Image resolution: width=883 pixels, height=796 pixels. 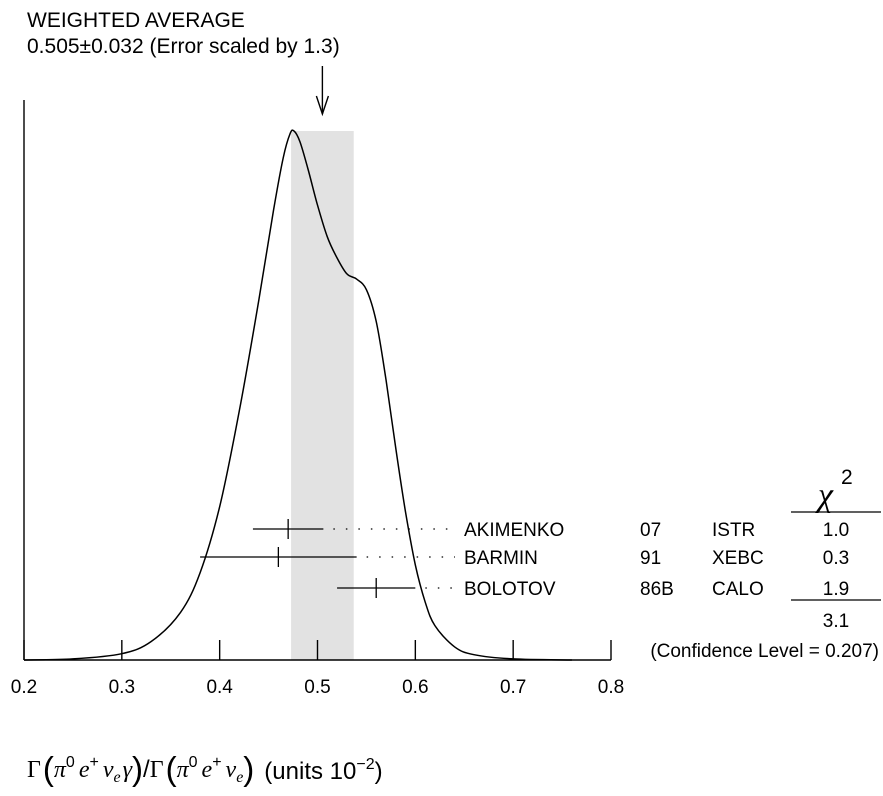 I want to click on xlabel-e-2: e, so click(x=207, y=770).